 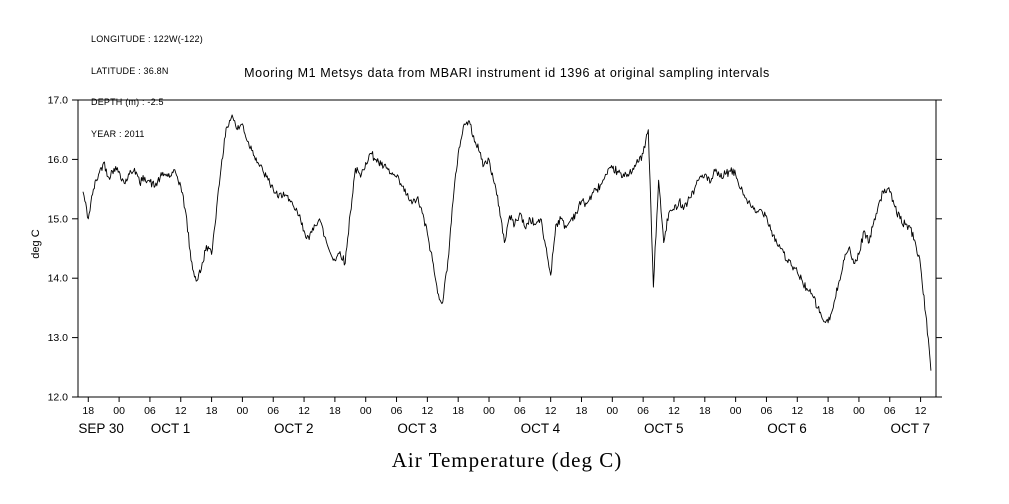 What do you see at coordinates (541, 428) in the screenshot?
I see `x-date-label: OCT 4` at bounding box center [541, 428].